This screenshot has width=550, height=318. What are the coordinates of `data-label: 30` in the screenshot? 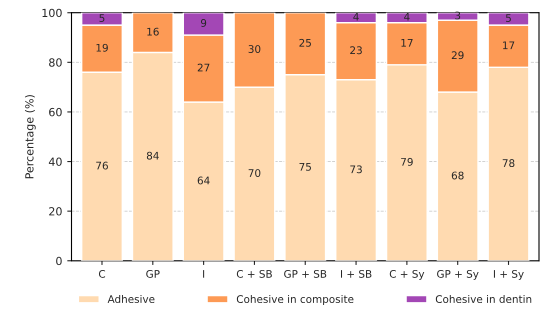 It's located at (254, 49).